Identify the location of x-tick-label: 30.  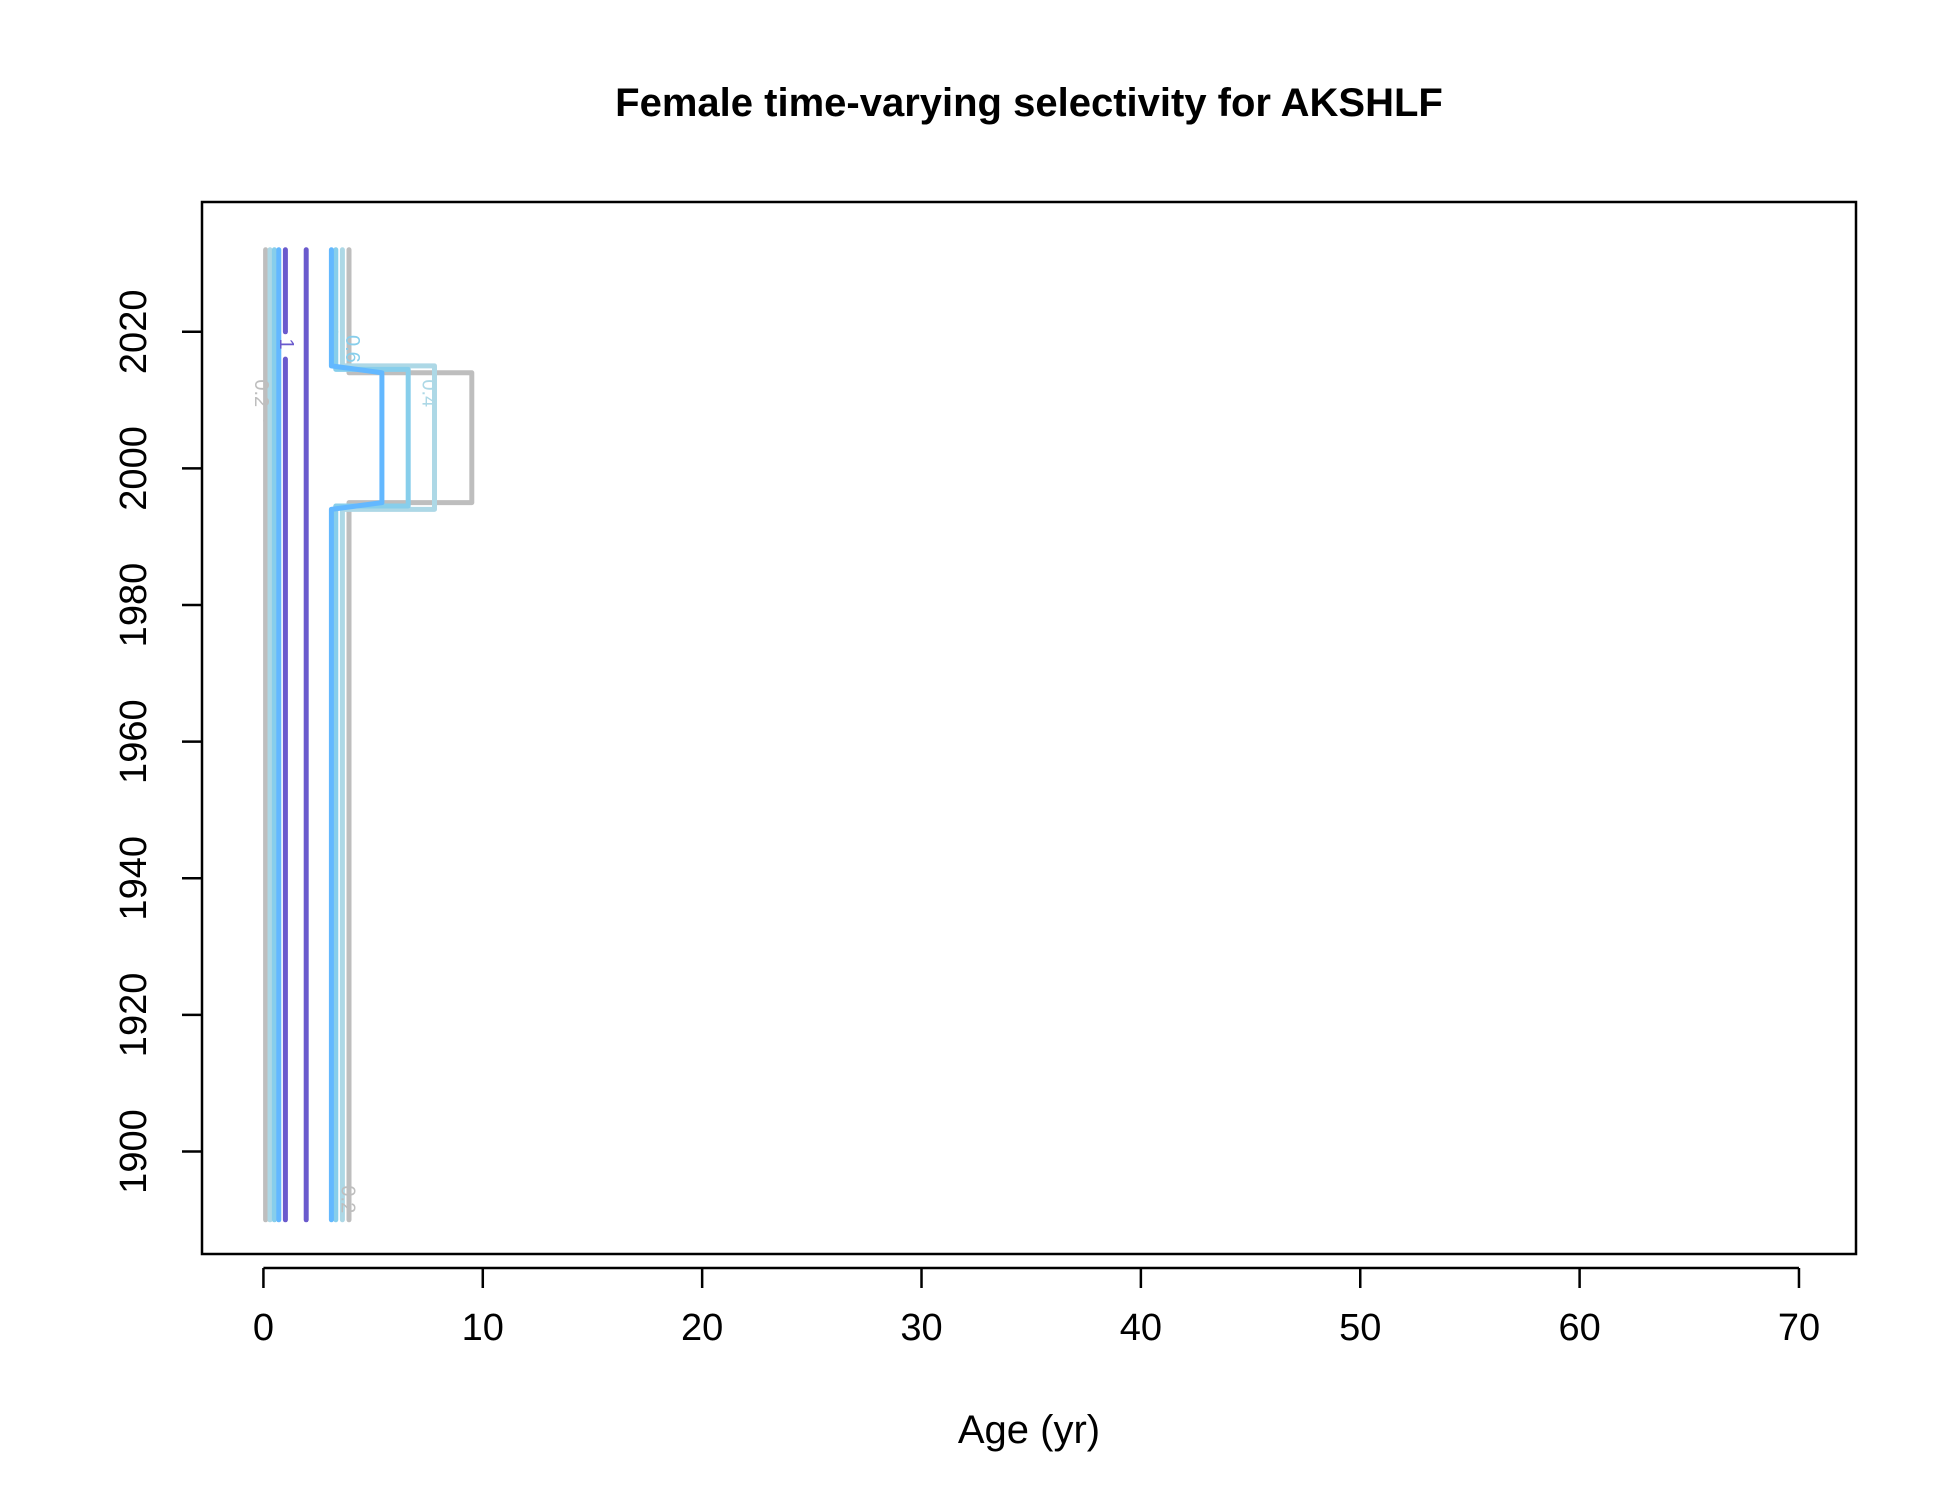
(921, 1328).